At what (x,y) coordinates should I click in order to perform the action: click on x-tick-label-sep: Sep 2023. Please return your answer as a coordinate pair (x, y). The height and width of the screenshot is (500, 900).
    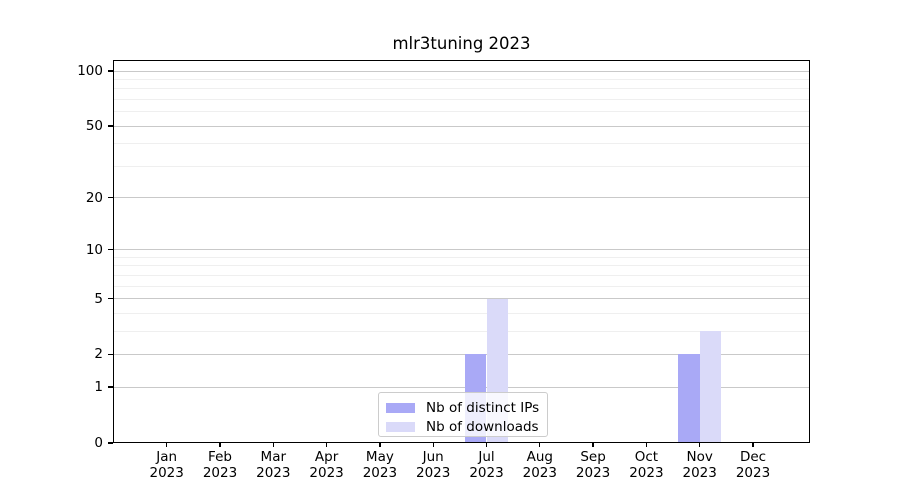
    Looking at the image, I should click on (593, 465).